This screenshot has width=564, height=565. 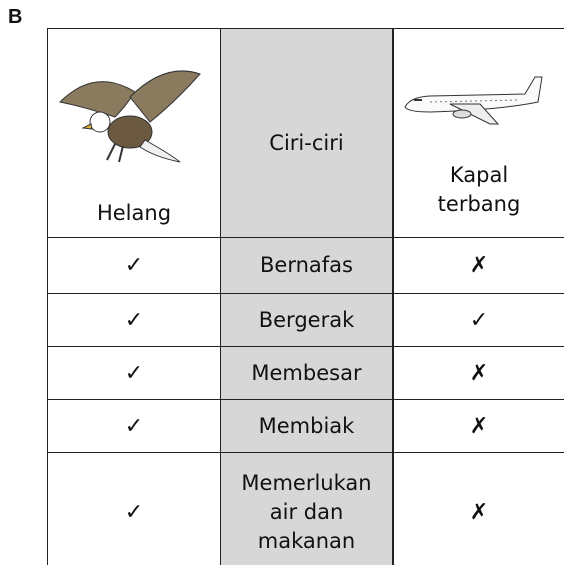 I want to click on feature-cell: Memerlukan air dan makanan, so click(x=306, y=508).